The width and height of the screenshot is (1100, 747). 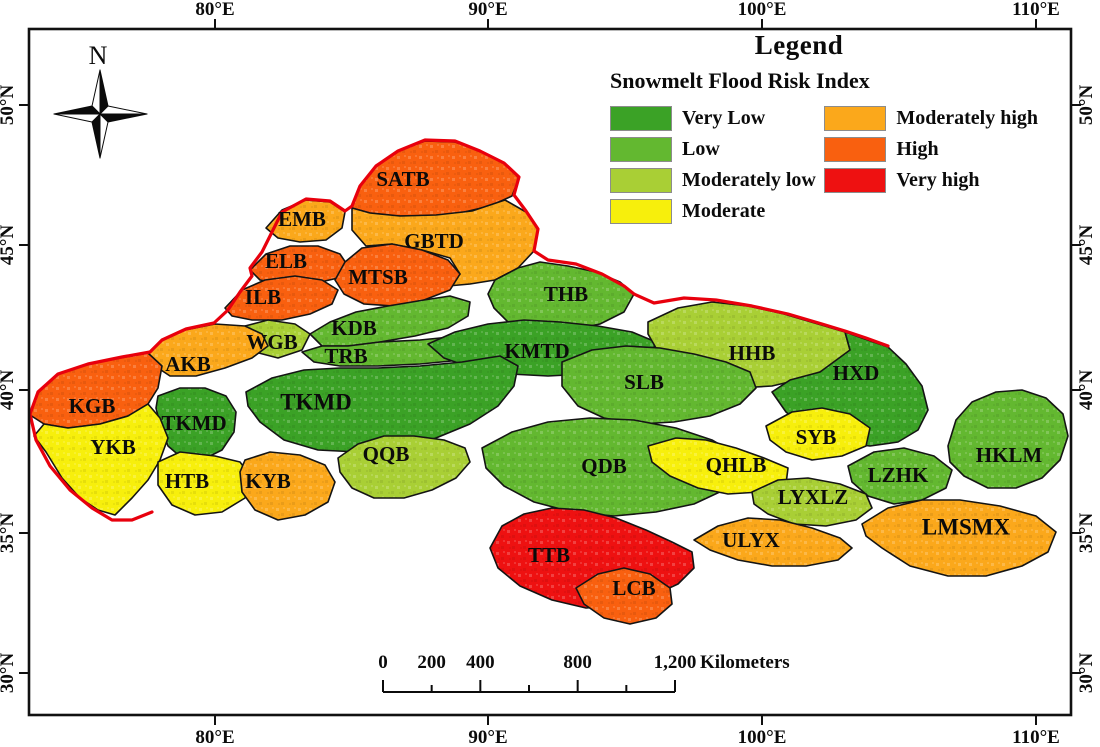 I want to click on basin-label-HKLM: HKLM, so click(x=1009, y=455).